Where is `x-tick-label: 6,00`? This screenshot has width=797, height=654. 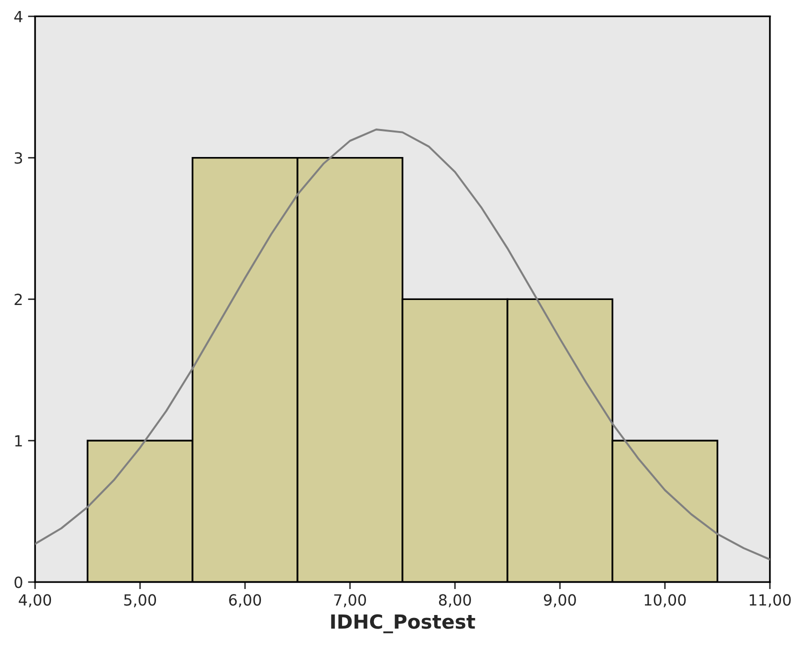
x-tick-label: 6,00 is located at coordinates (245, 601).